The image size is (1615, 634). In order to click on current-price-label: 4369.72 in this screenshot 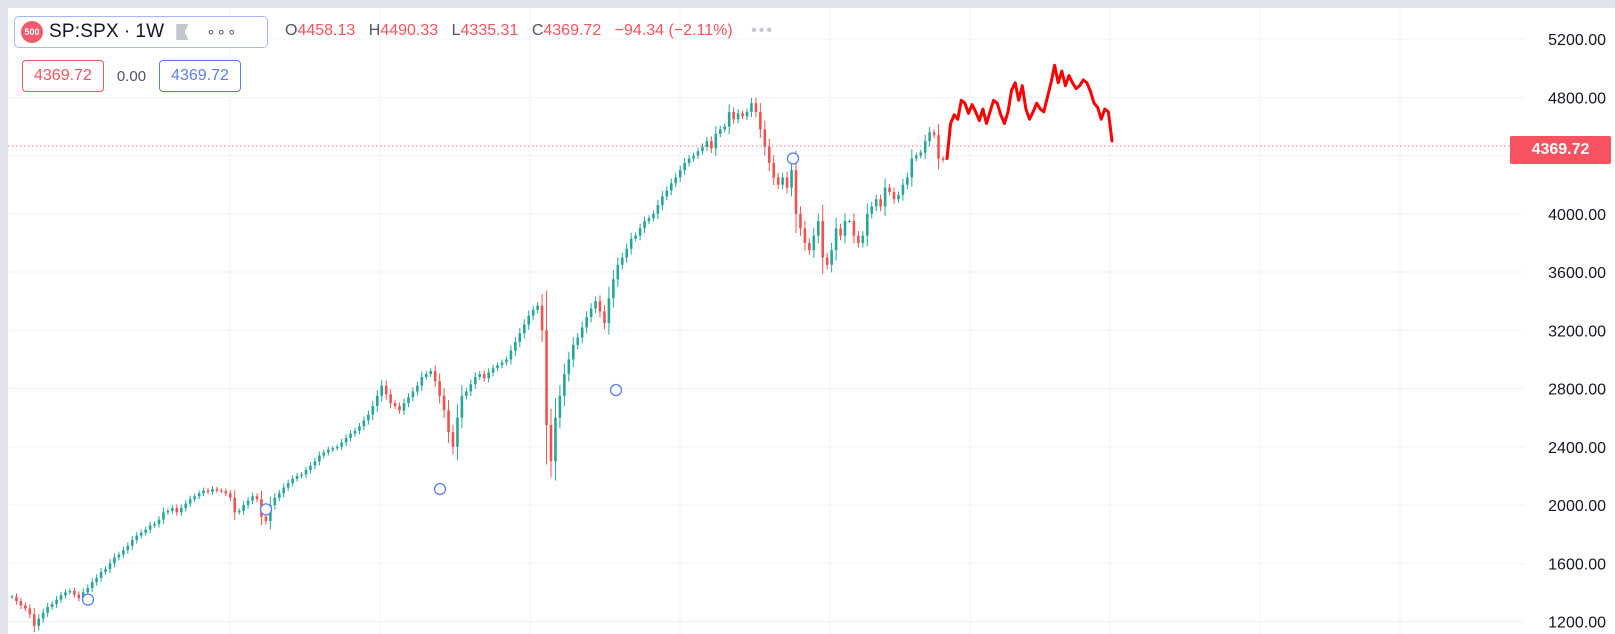, I will do `click(1560, 150)`.